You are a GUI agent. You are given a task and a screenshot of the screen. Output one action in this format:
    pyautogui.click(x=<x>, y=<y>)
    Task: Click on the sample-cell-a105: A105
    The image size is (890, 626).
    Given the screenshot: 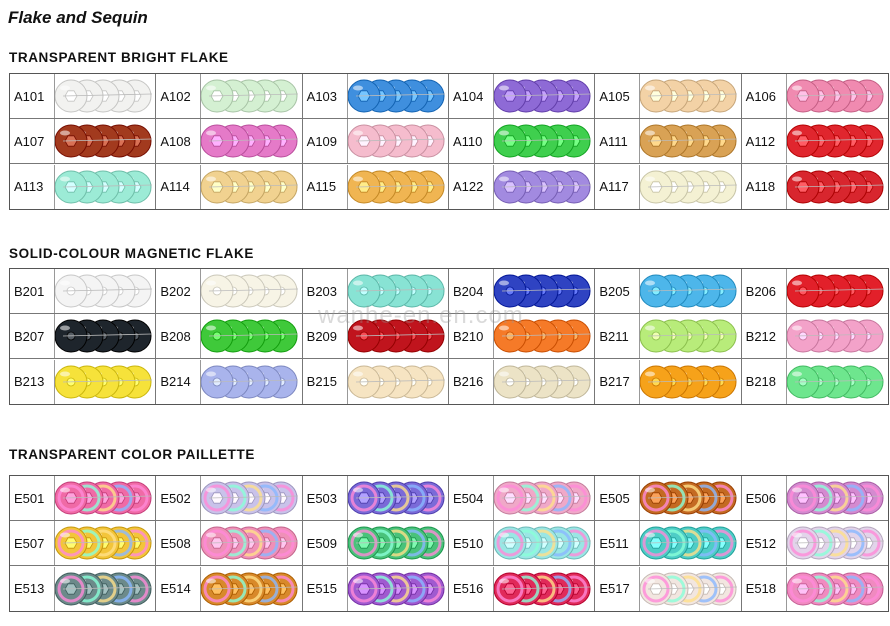 What is the action you would take?
    pyautogui.click(x=668, y=96)
    